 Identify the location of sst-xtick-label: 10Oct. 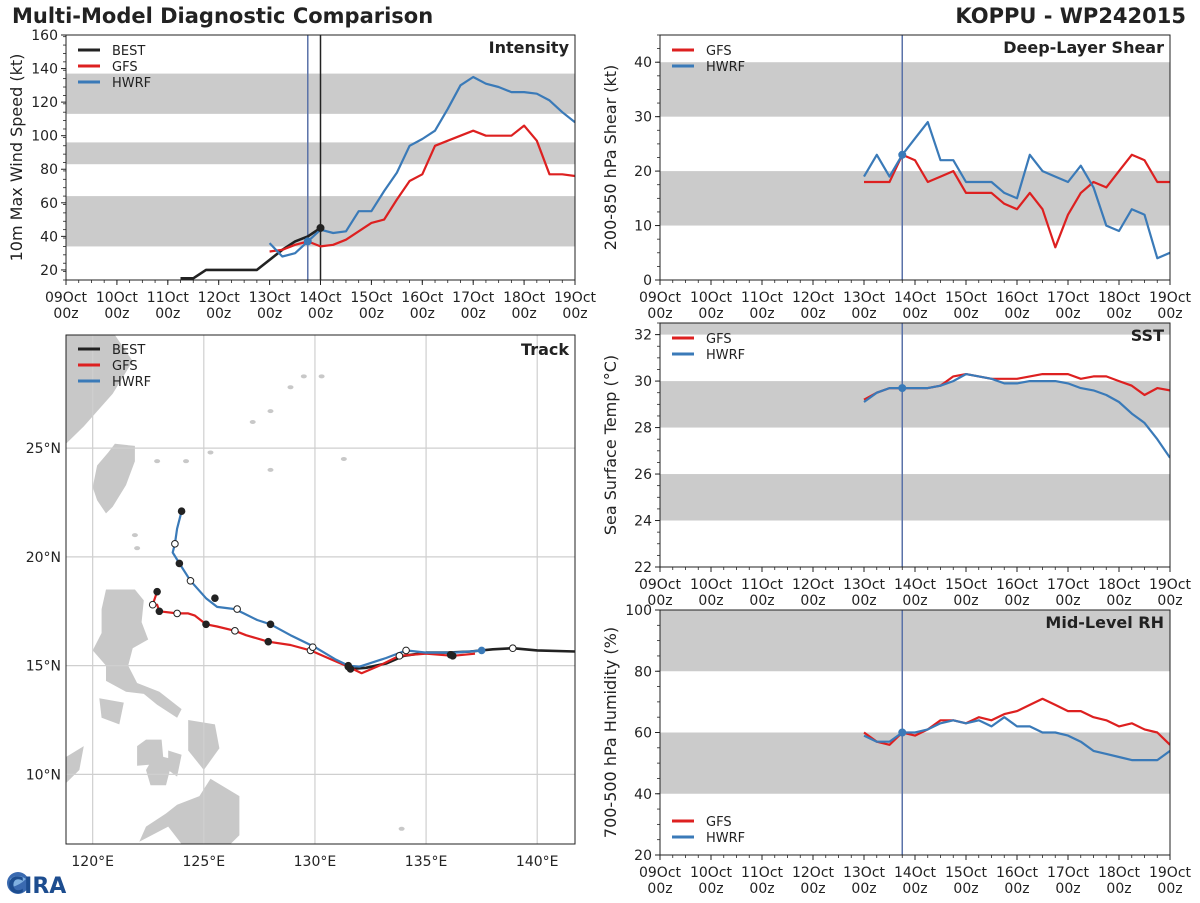
(711, 585).